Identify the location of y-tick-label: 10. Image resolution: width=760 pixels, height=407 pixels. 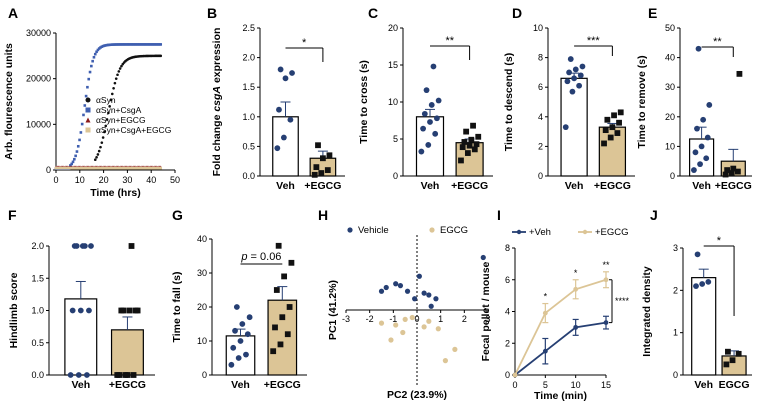
(393, 102).